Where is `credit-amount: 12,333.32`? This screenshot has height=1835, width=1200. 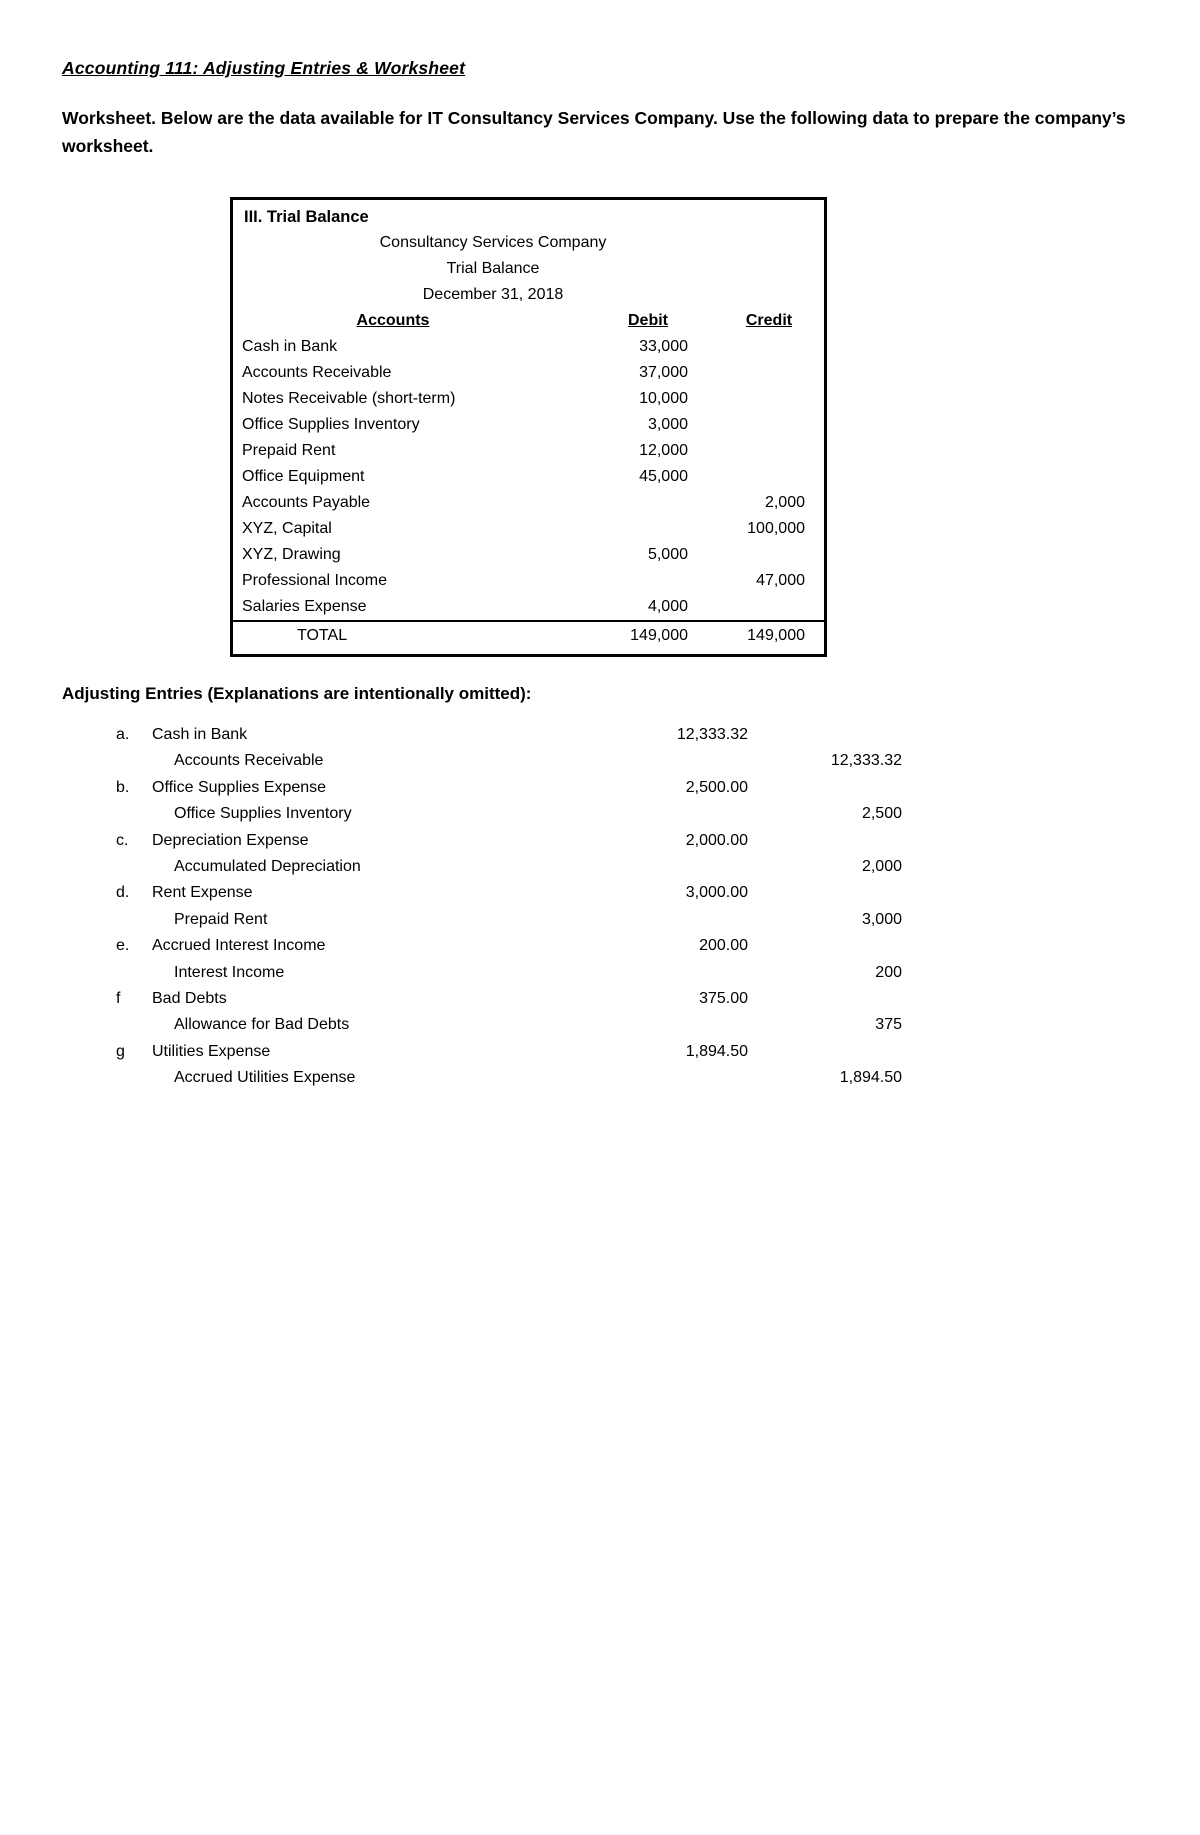
credit-amount: 12,333.32 is located at coordinates (866, 761).